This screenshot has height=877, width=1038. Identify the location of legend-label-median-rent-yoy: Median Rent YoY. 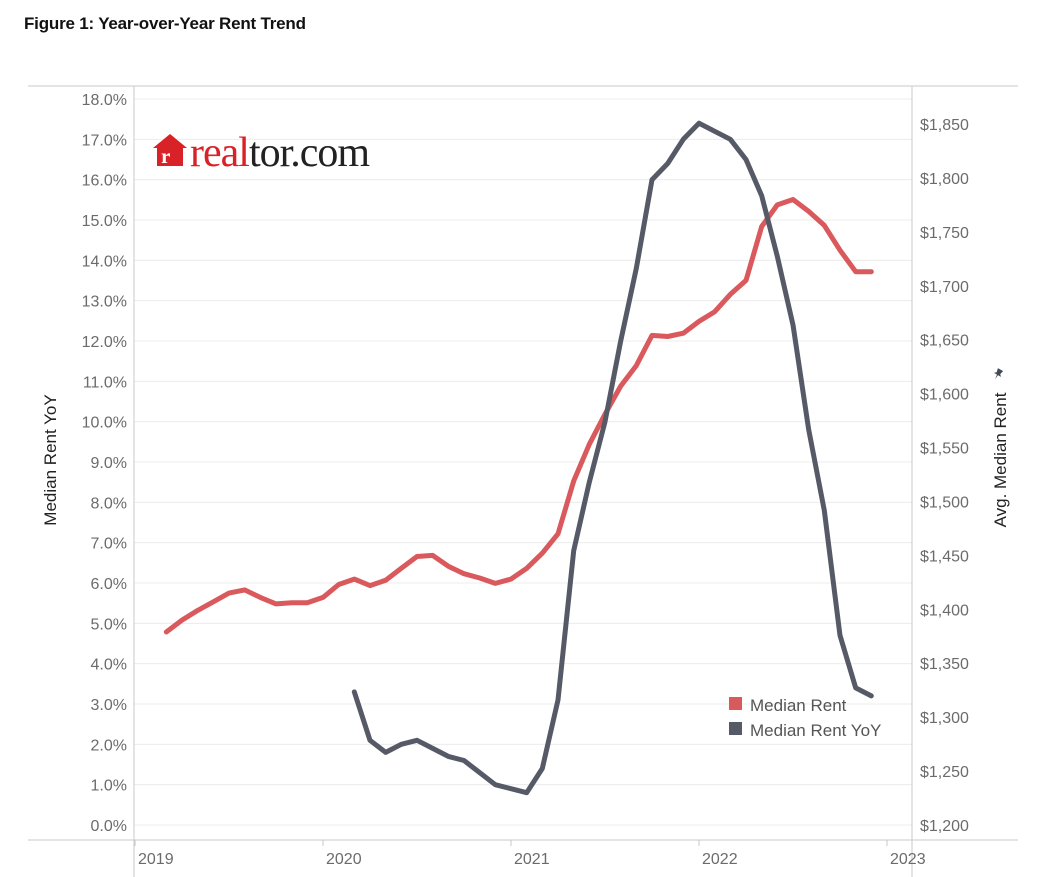
(815, 730).